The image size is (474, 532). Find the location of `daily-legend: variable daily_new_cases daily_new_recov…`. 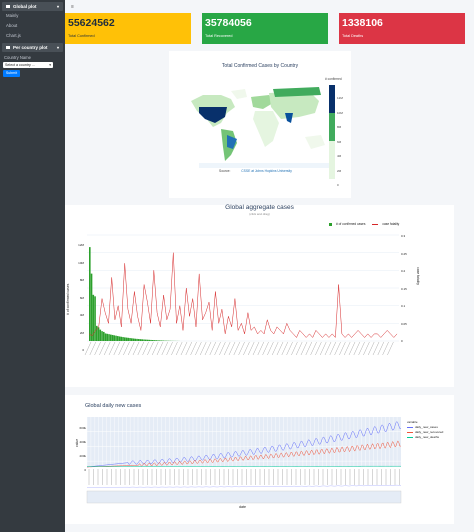

daily-legend: variable daily_new_cases daily_new_recov… is located at coordinates (425, 430).